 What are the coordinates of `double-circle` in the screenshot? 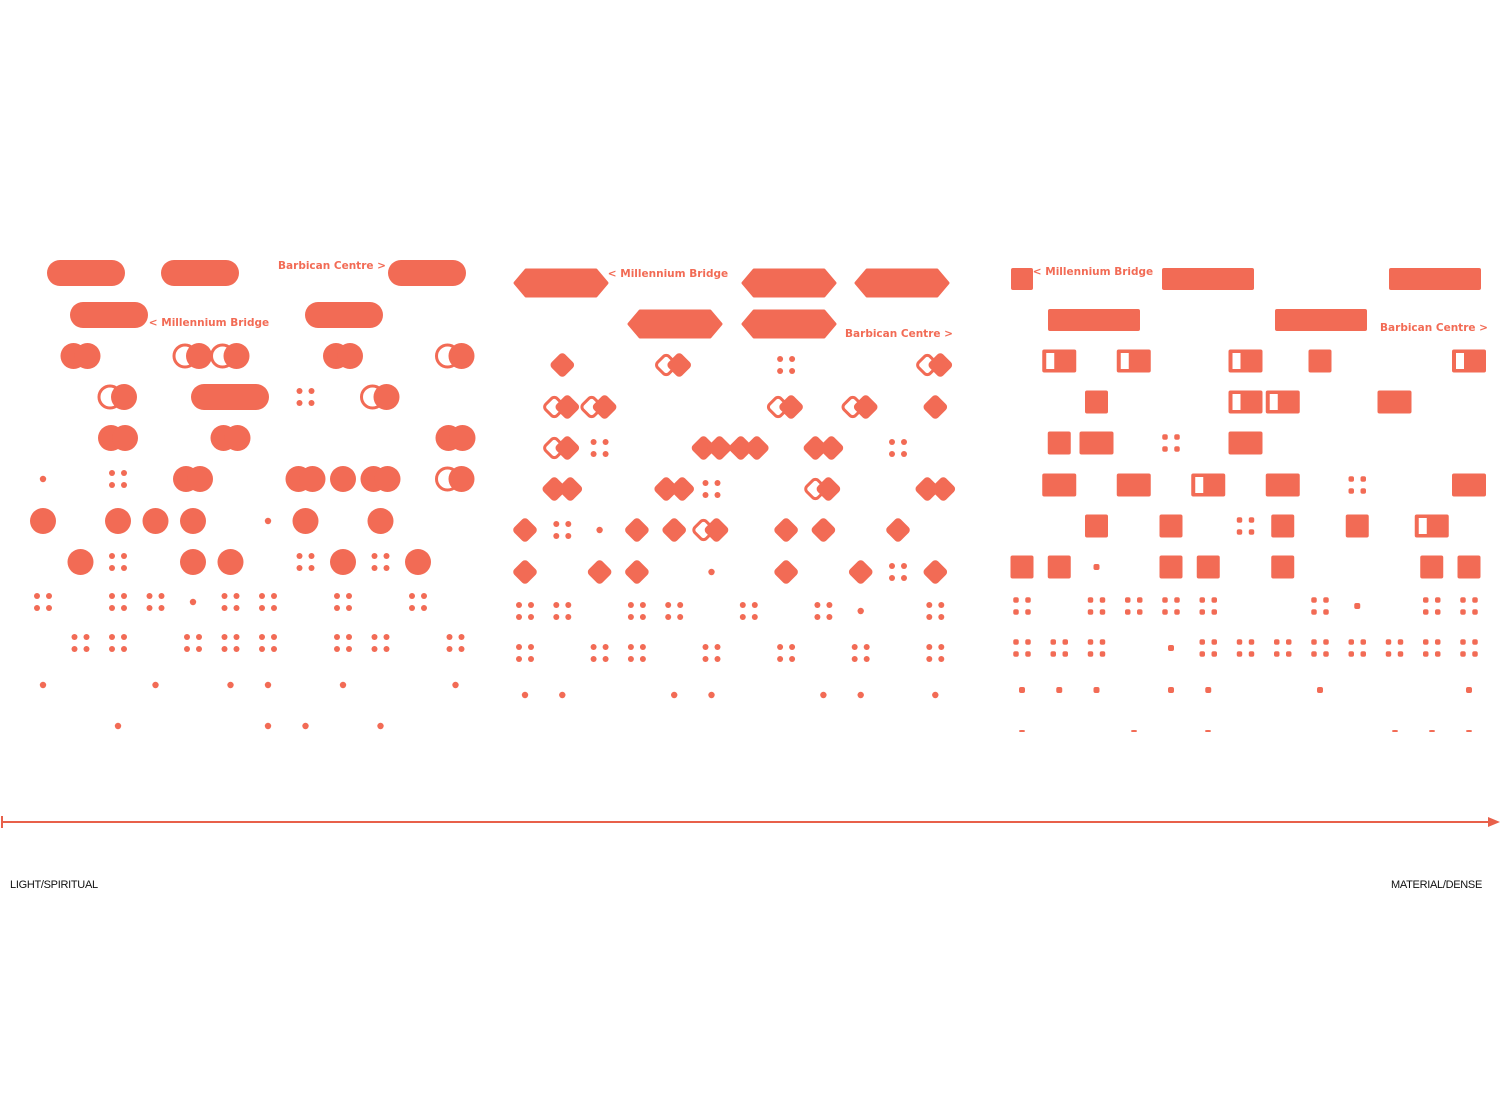 It's located at (387, 479).